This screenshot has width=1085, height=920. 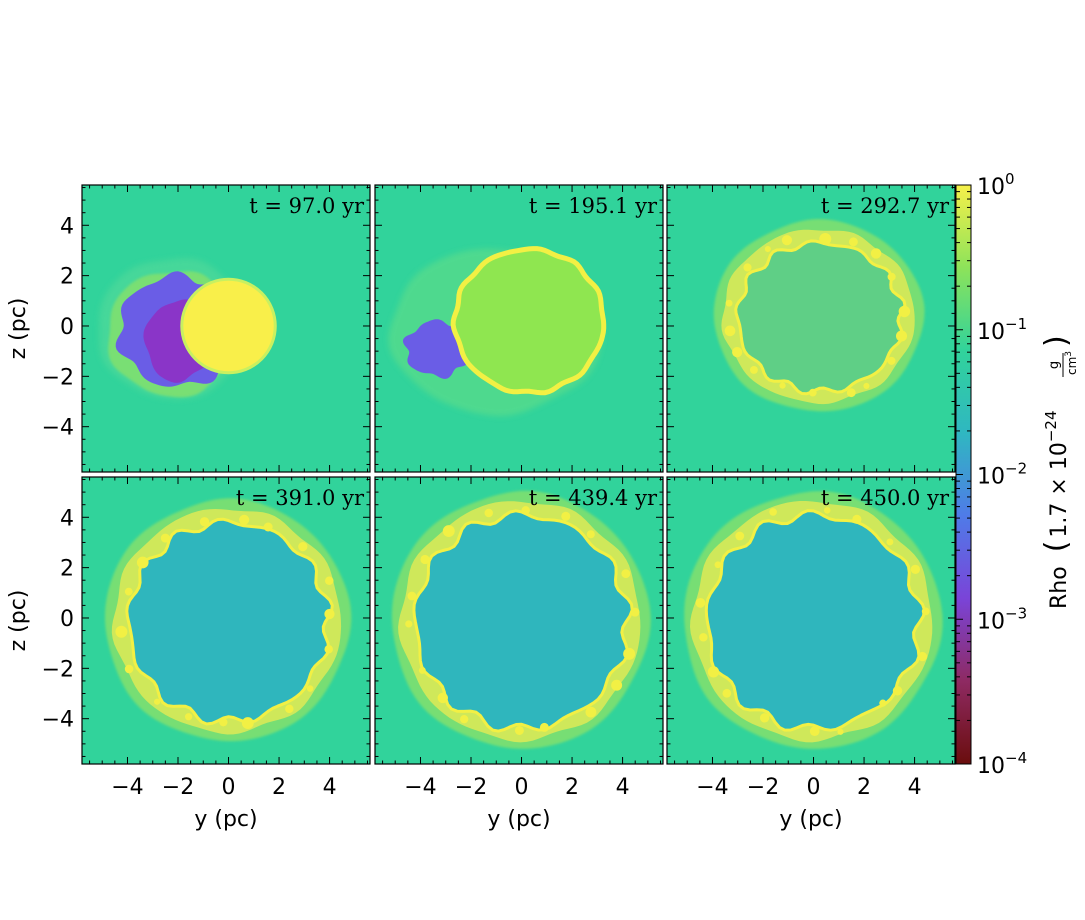 I want to click on y-tick-label: 2, so click(x=67, y=569).